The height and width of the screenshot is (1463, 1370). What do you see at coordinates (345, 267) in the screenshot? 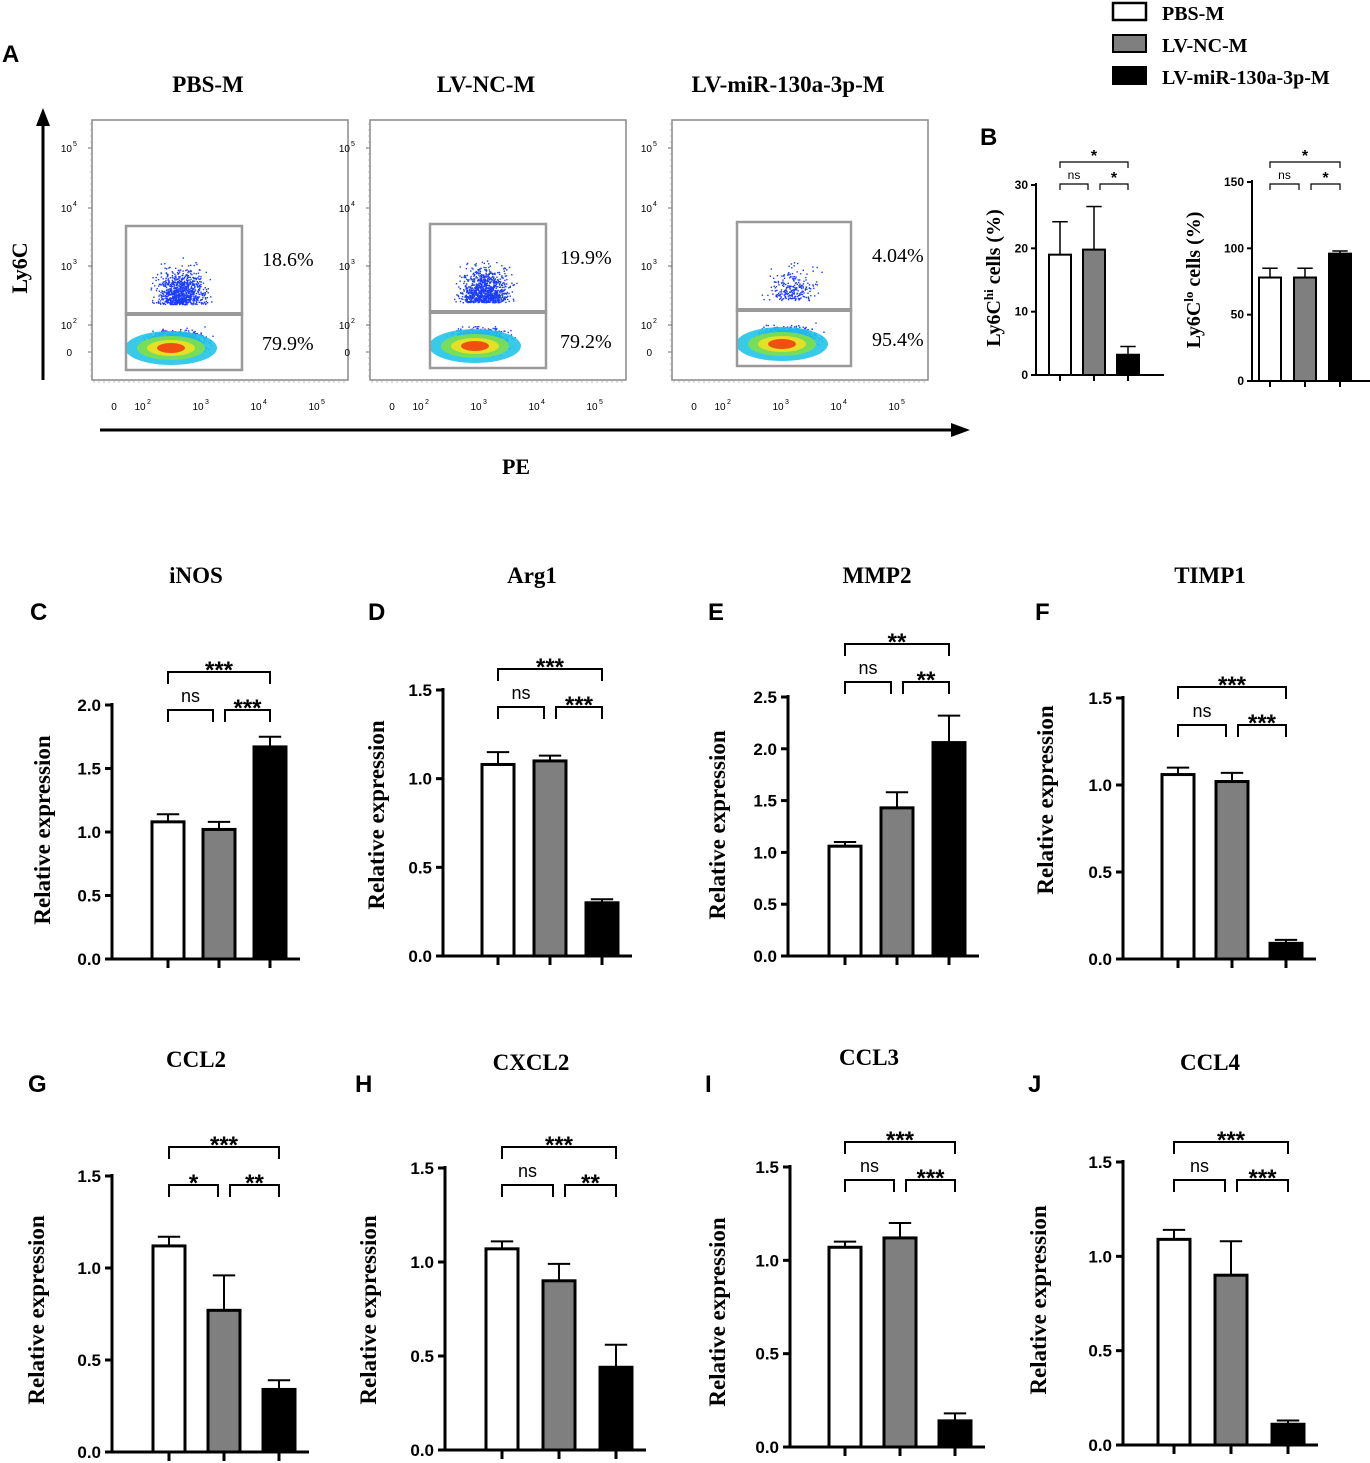
I see `flow-y-tick-label: 10` at bounding box center [345, 267].